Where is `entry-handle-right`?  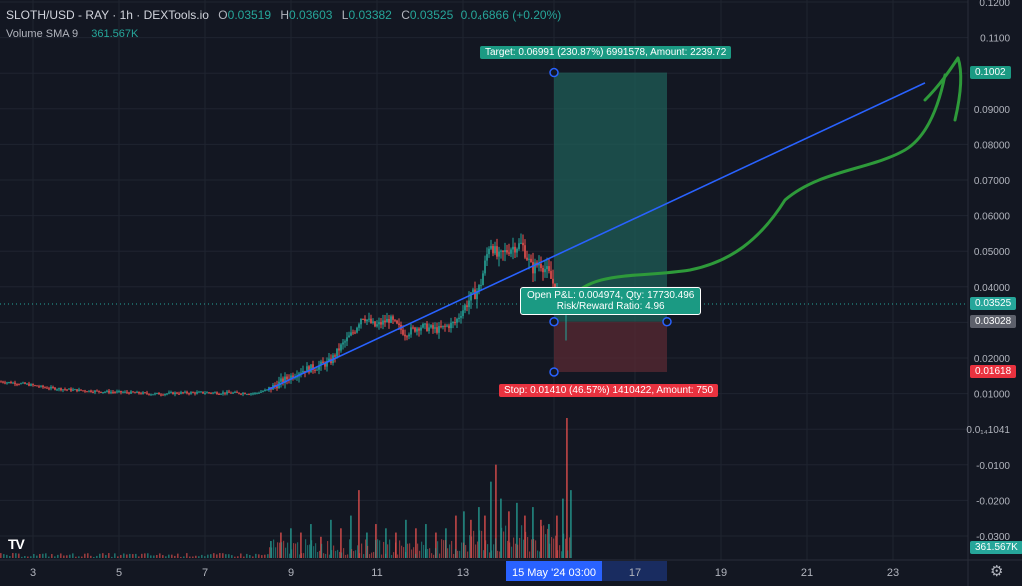
entry-handle-right is located at coordinates (667, 321).